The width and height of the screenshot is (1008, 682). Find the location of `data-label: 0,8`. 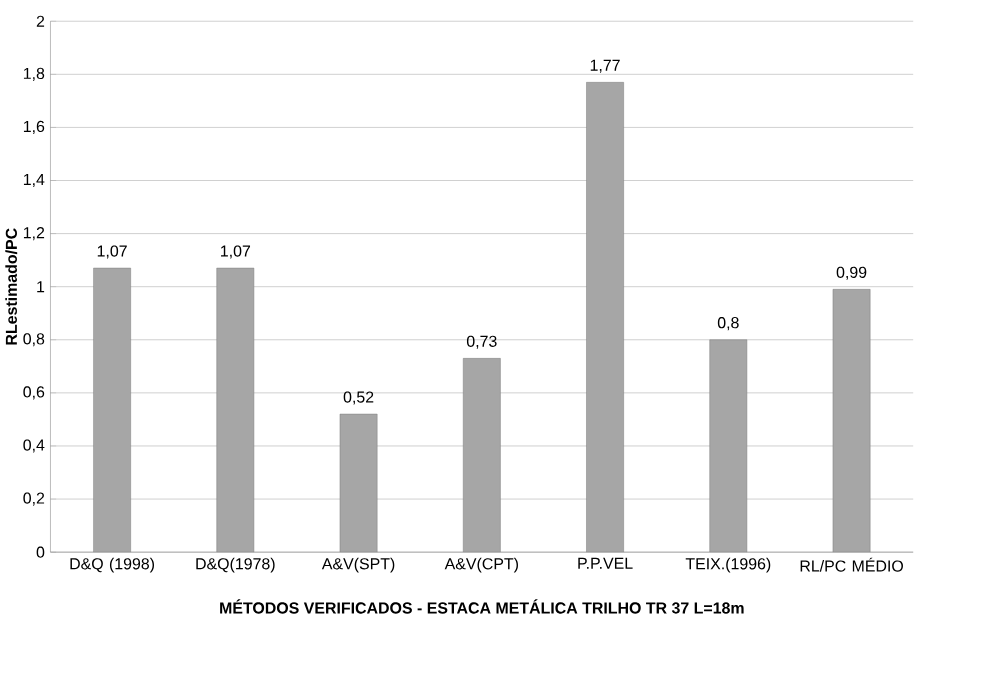

data-label: 0,8 is located at coordinates (728, 323).